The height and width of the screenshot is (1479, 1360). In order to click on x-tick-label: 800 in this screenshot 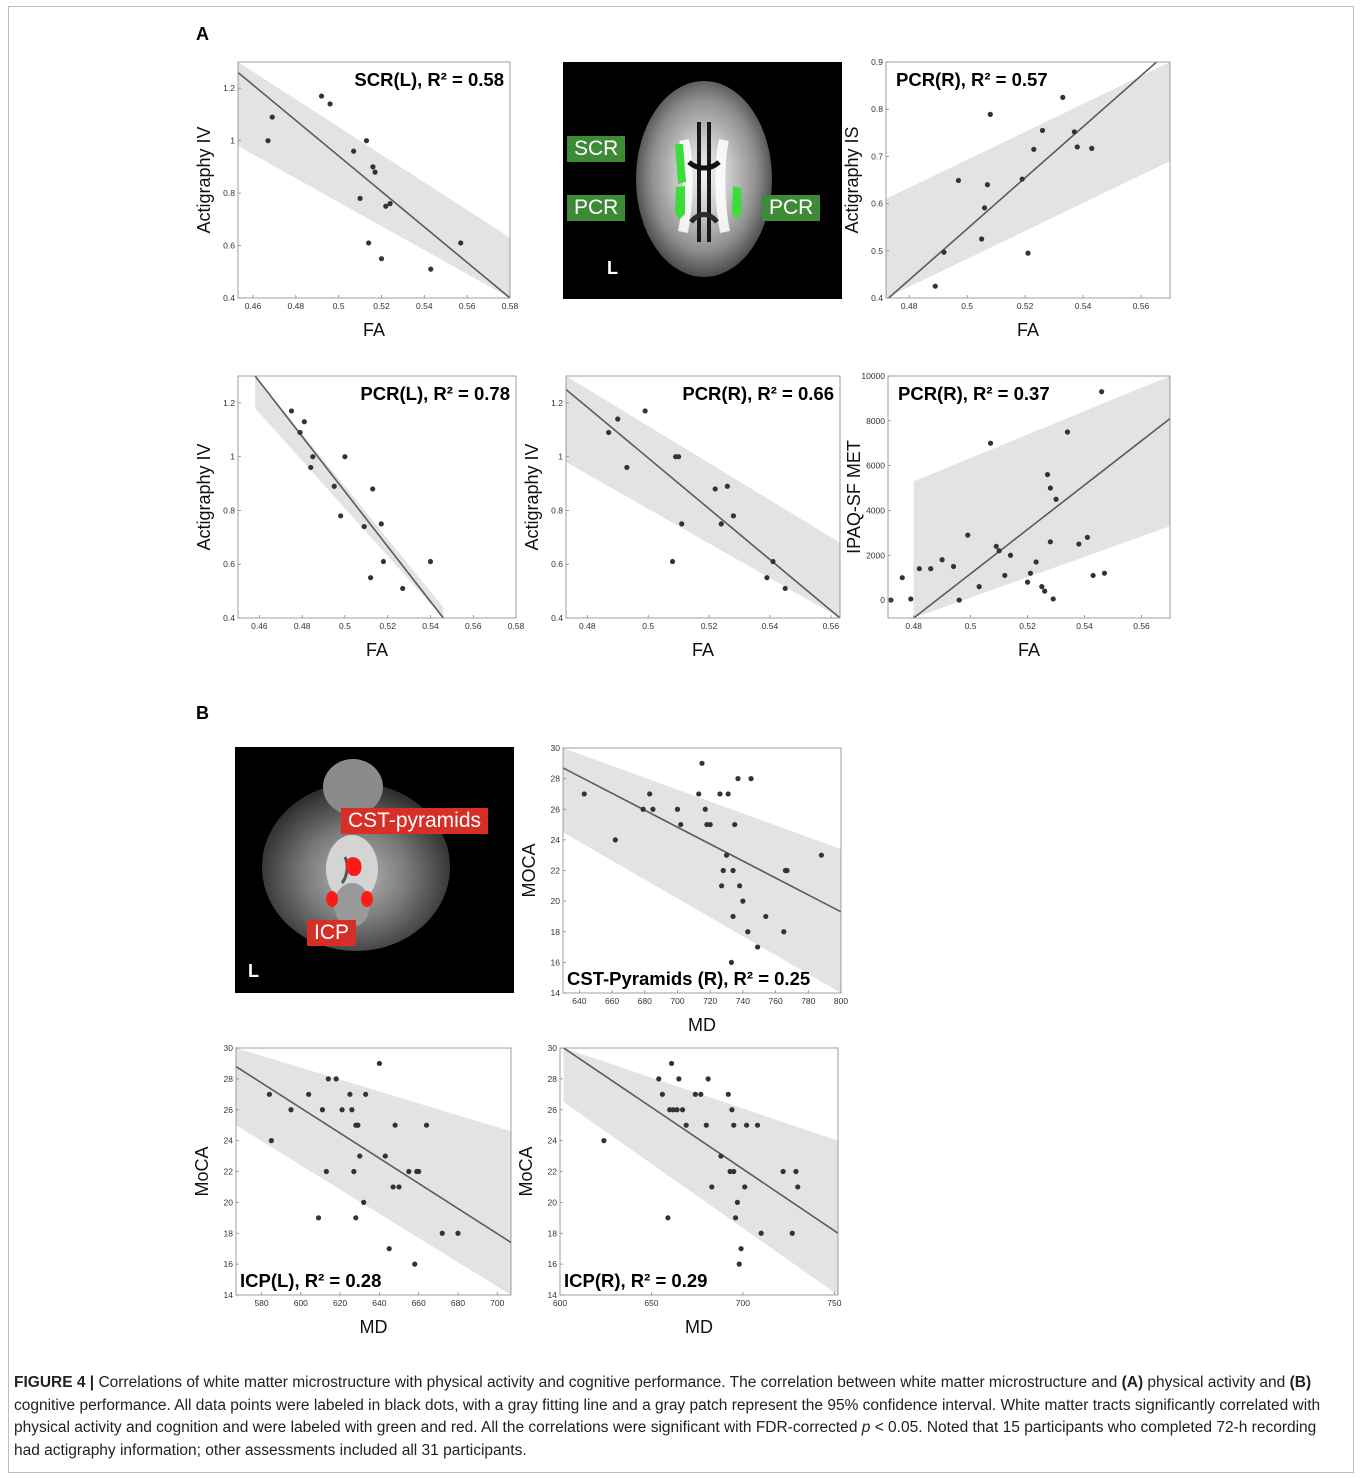, I will do `click(841, 1001)`.